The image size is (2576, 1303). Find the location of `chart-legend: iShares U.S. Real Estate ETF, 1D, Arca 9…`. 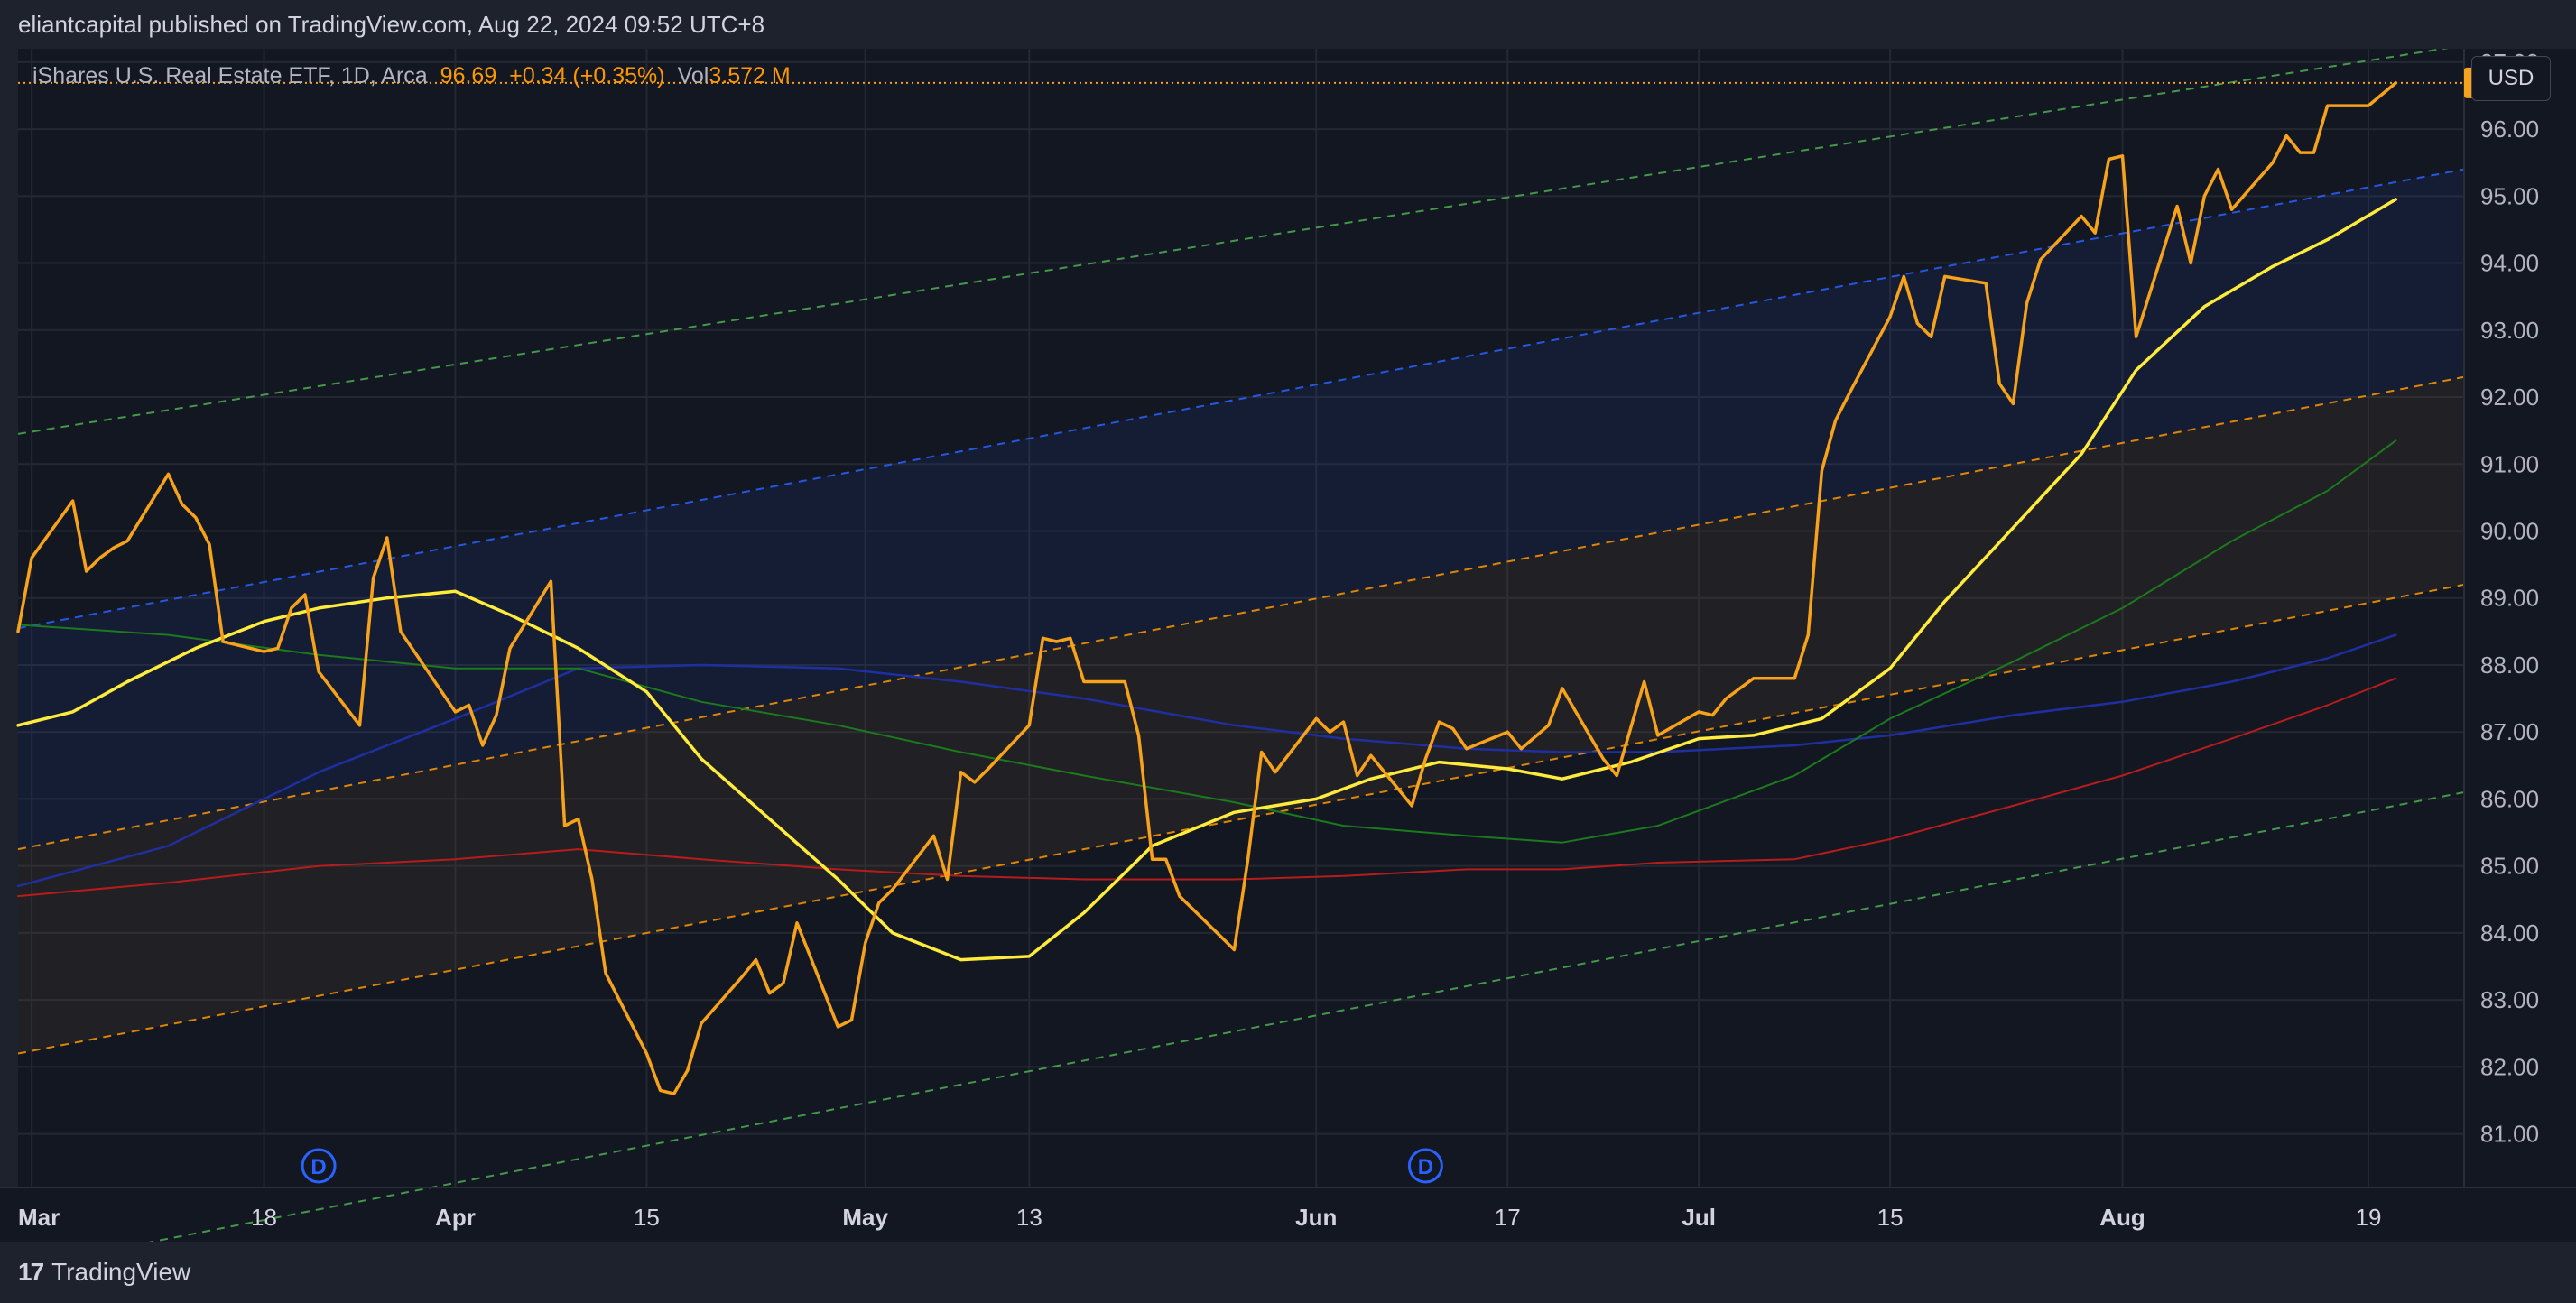

chart-legend: iShares U.S. Real Estate ETF, 1D, Arca 9… is located at coordinates (412, 76).